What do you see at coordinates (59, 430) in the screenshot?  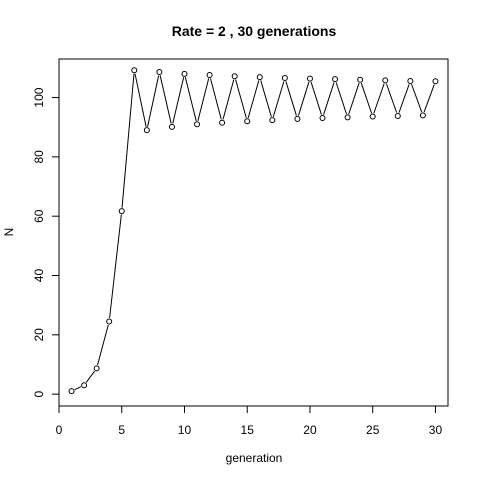 I see `x-tick-label: 0` at bounding box center [59, 430].